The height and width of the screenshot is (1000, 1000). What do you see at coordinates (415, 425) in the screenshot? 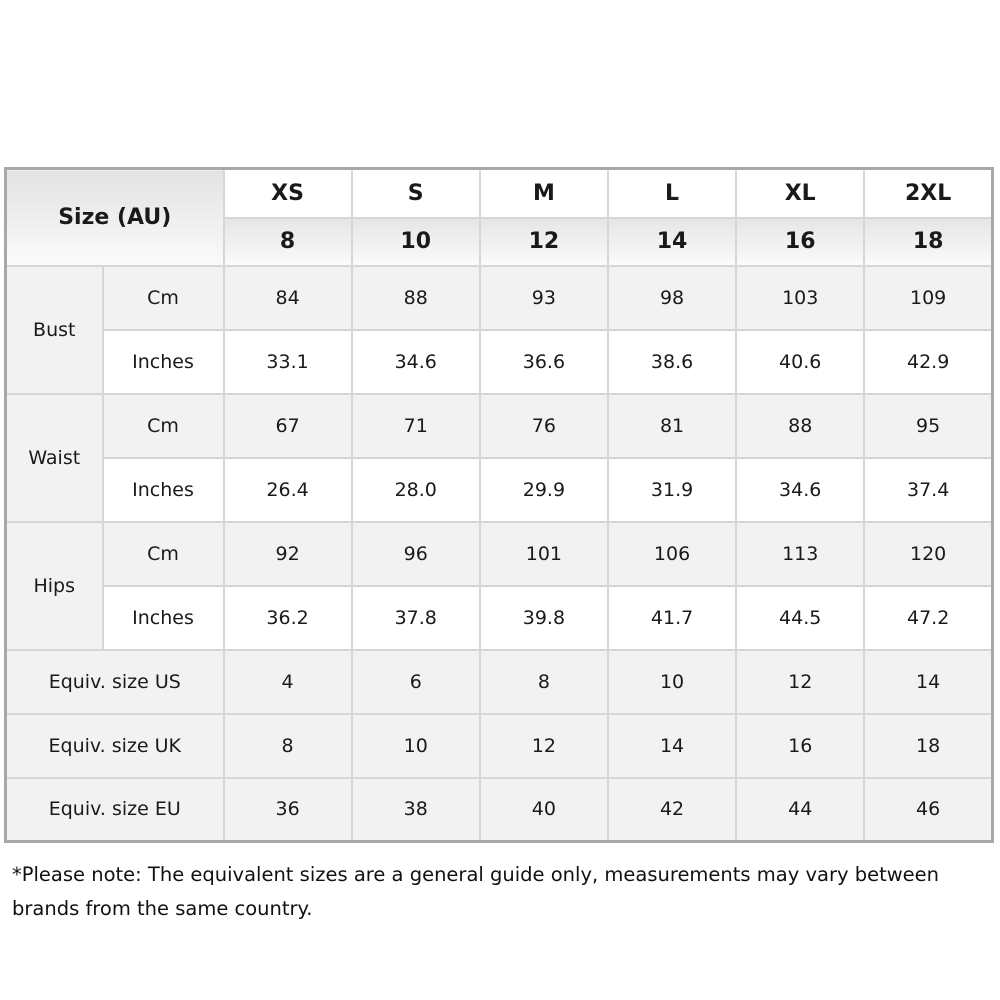
I see `measurement-value: 71` at bounding box center [415, 425].